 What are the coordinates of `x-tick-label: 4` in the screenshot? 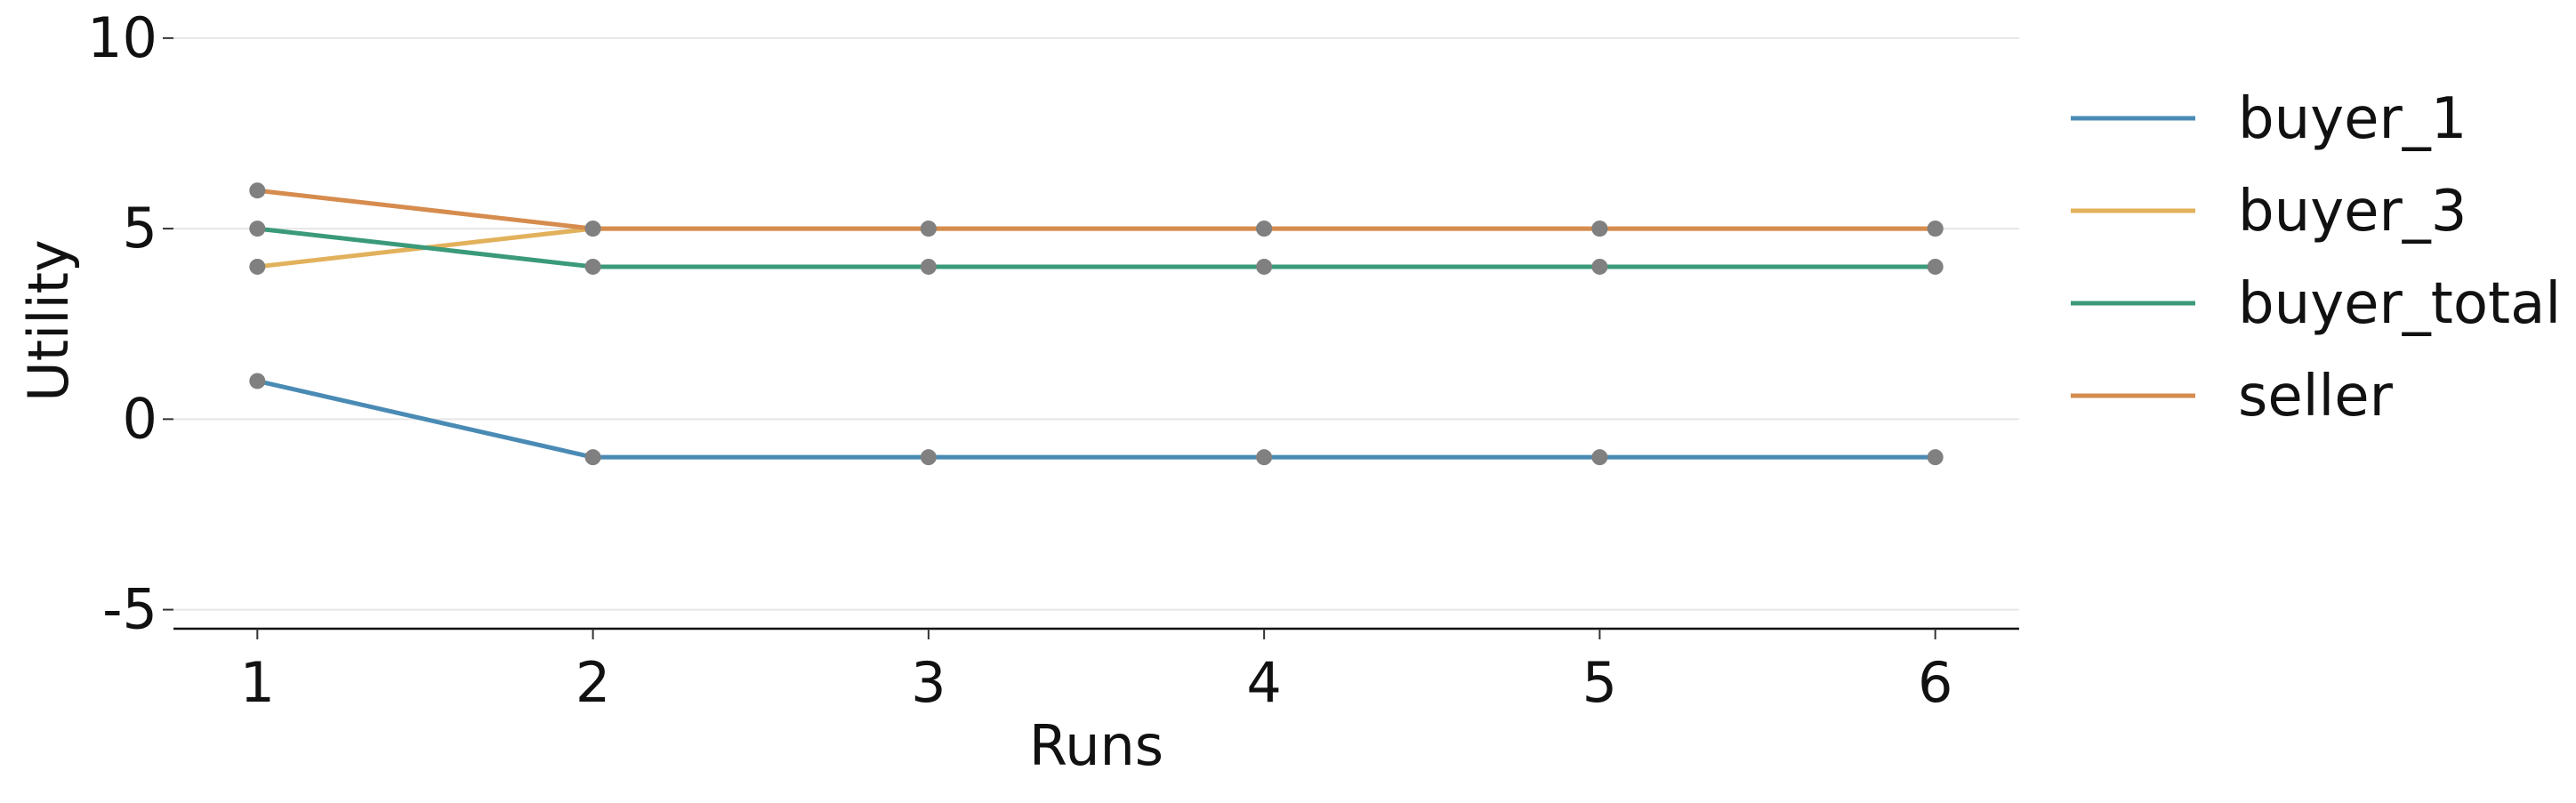 It's located at (1263, 682).